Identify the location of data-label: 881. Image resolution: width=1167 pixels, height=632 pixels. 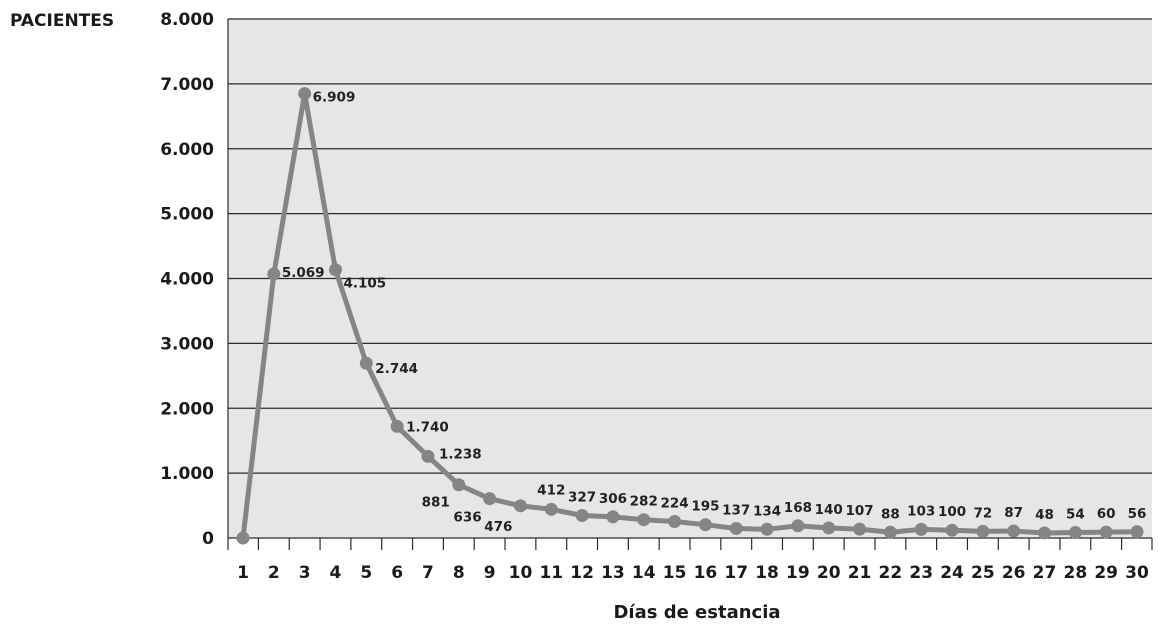
(436, 503).